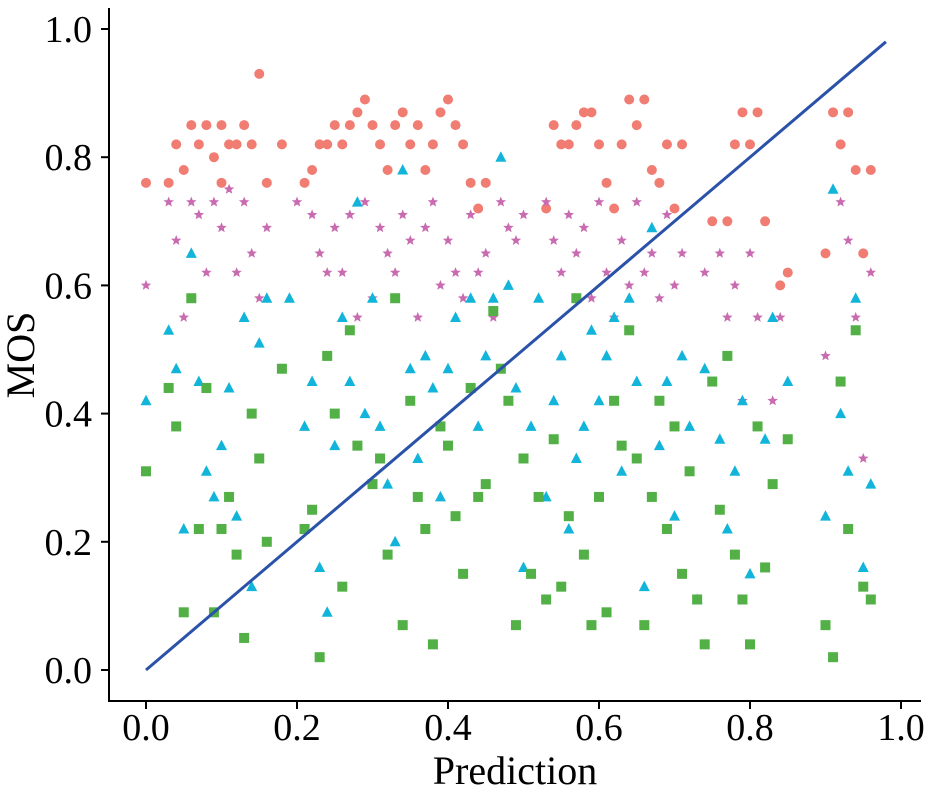 The height and width of the screenshot is (791, 932). What do you see at coordinates (77, 350) in the screenshot?
I see `y-axis-ticks: 0.0 0.2 0.4 0.6 0.8 1.0` at bounding box center [77, 350].